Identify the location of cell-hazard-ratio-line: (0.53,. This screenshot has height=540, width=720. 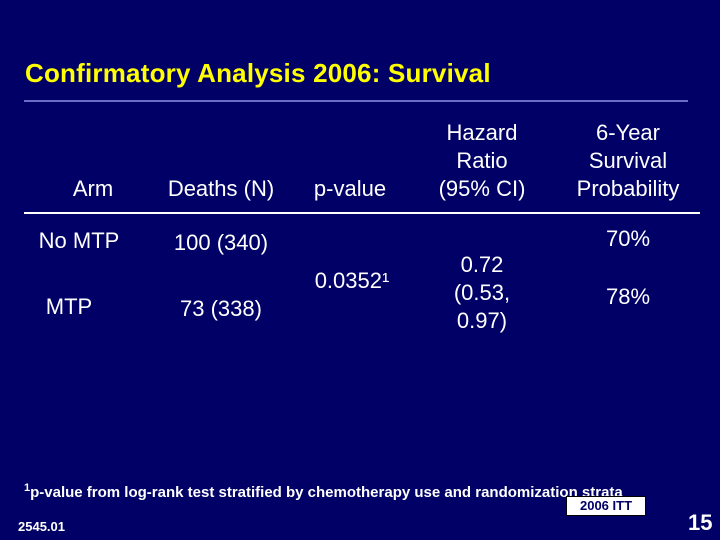
(482, 292).